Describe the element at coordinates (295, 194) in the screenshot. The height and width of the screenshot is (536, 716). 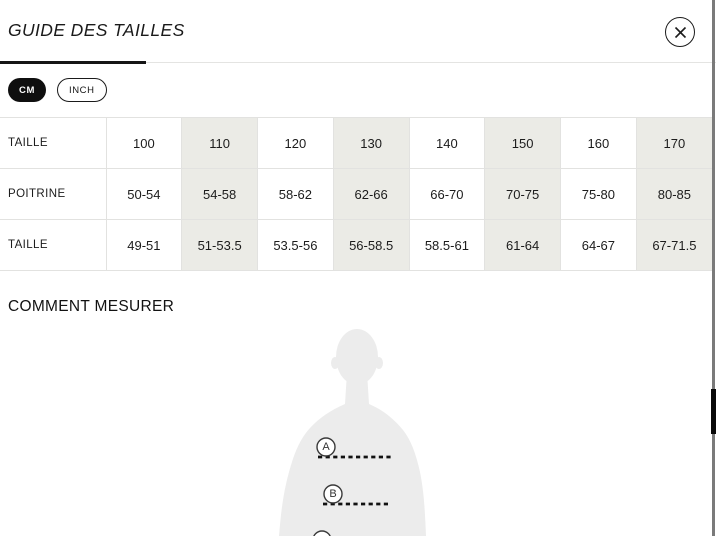
I see `table-cell: 58-62` at that location.